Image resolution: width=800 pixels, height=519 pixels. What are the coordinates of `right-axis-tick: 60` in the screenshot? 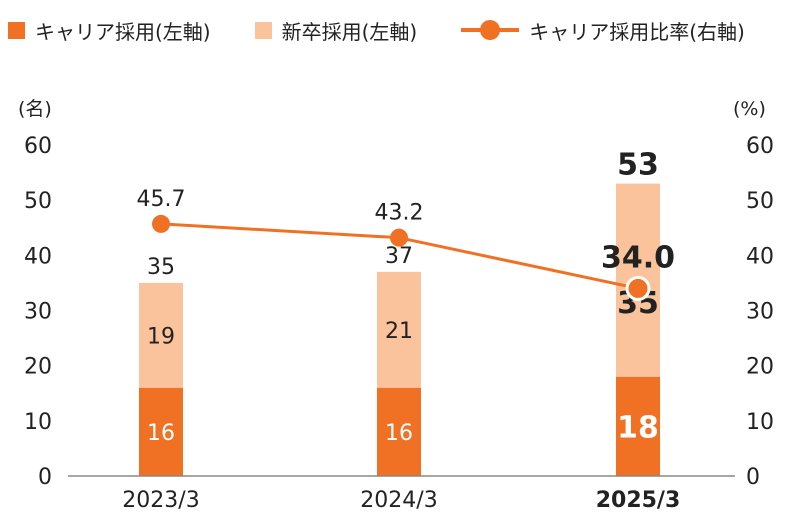 It's located at (760, 146).